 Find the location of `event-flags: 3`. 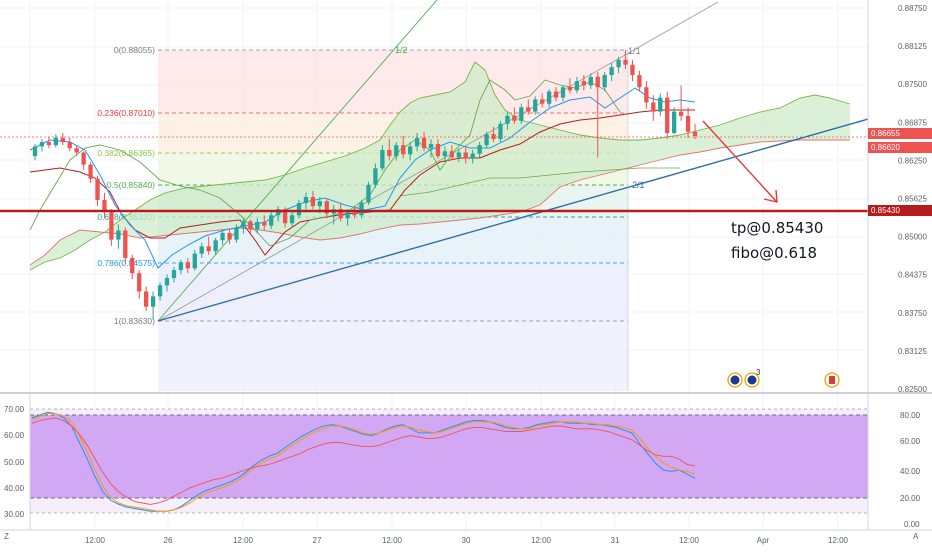

event-flags: 3 is located at coordinates (783, 378).